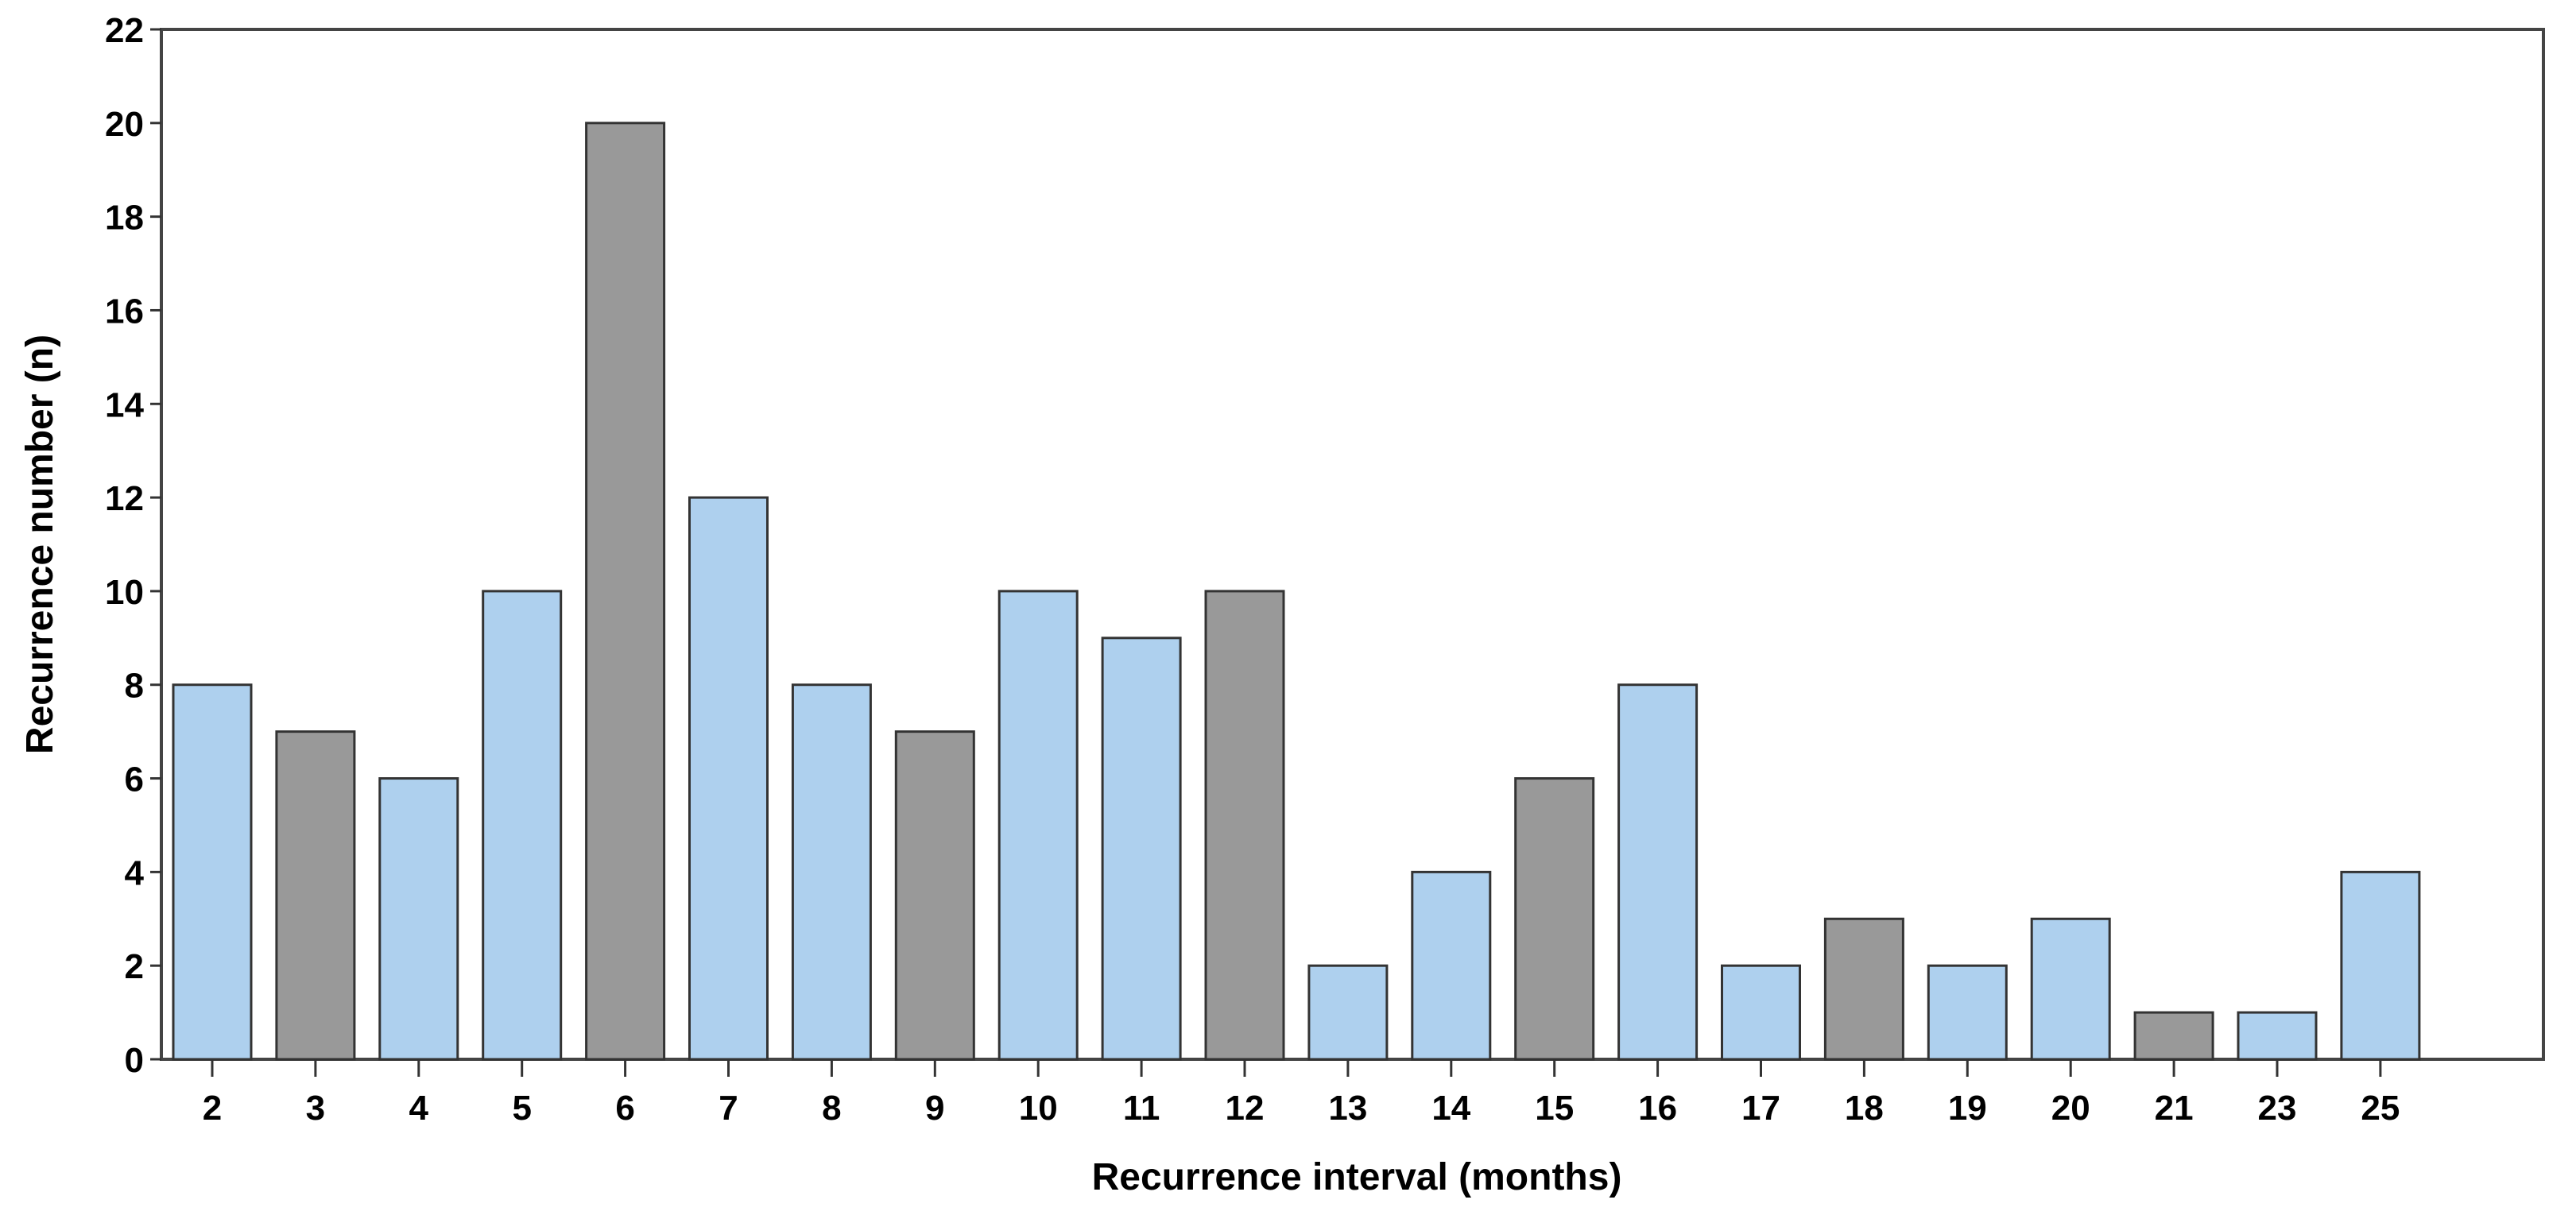 Image resolution: width=2576 pixels, height=1219 pixels. Describe the element at coordinates (134, 1060) in the screenshot. I see `y-tick-label: 0` at that location.